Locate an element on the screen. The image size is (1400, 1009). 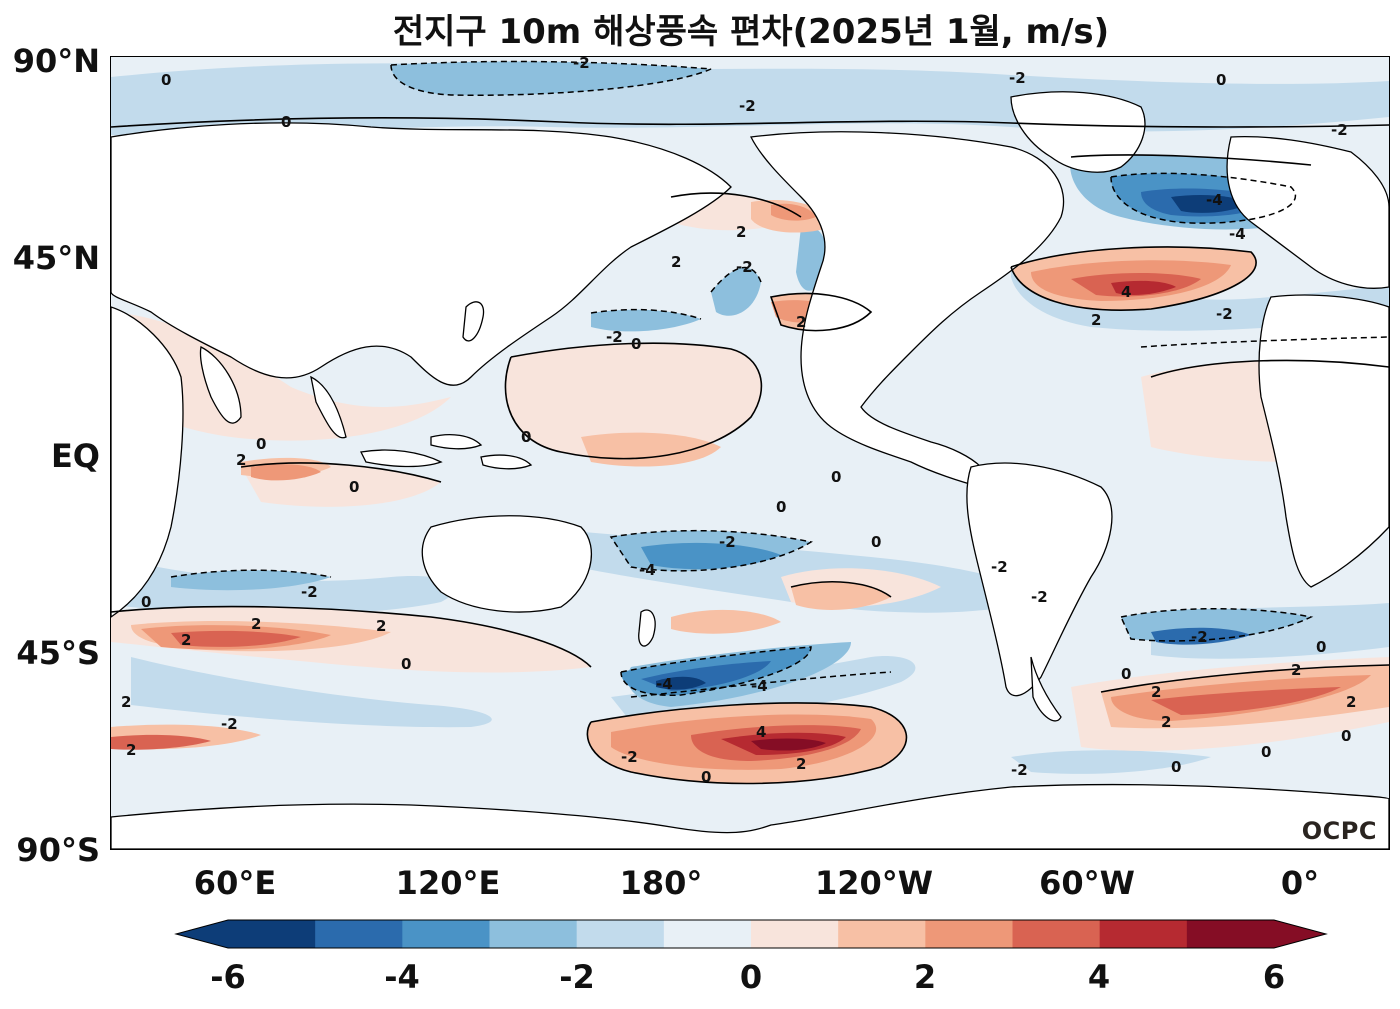
colorbar-segments is located at coordinates (751, 934).